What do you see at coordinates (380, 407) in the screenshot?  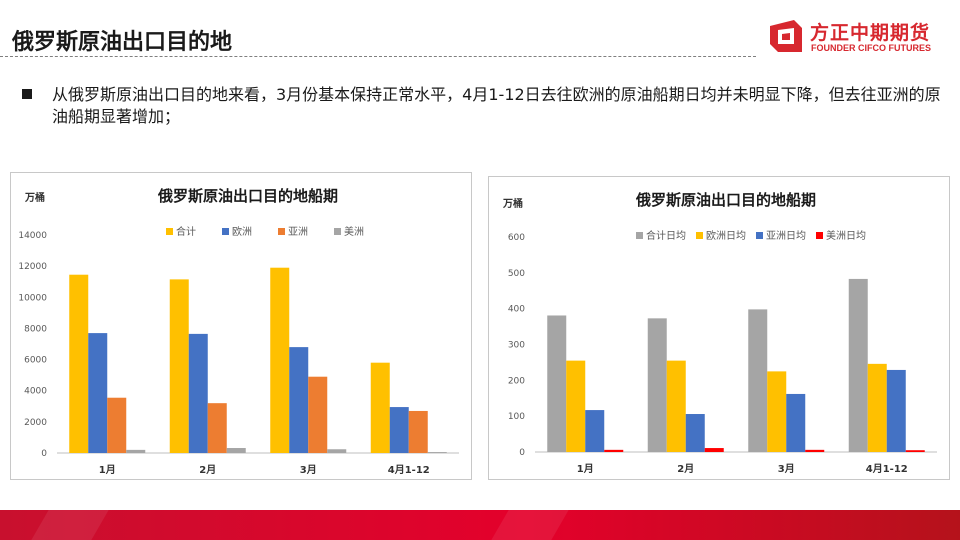 I see `bar-合计-4月1-12` at bounding box center [380, 407].